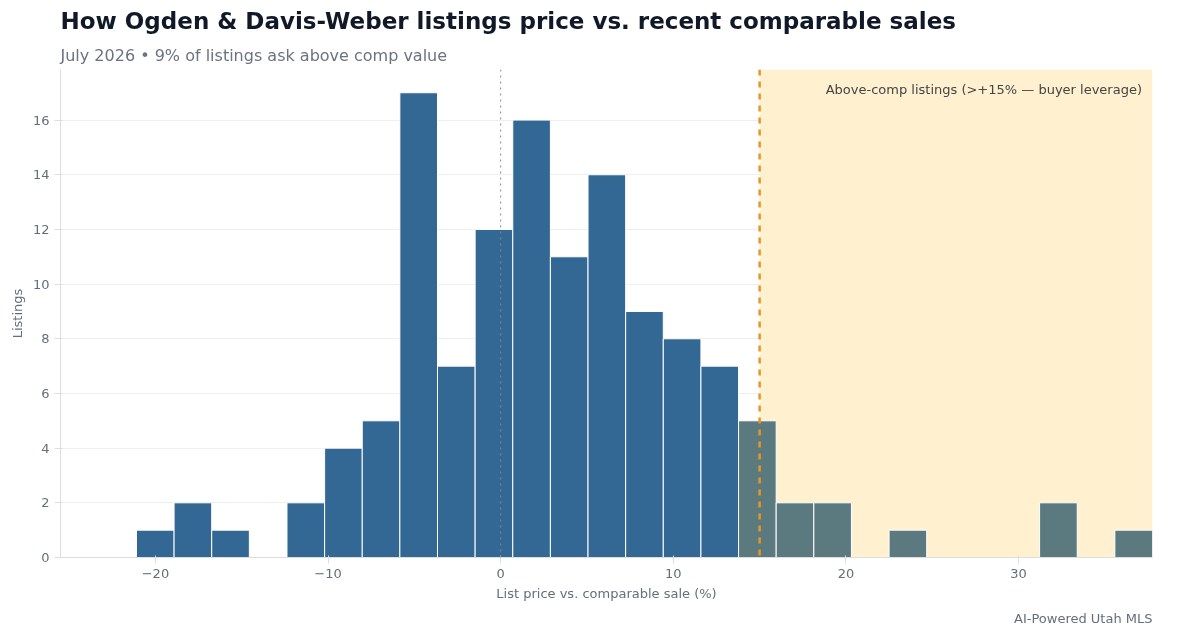 The height and width of the screenshot is (630, 1200). What do you see at coordinates (1018, 573) in the screenshot?
I see `x-tick-label: 30` at bounding box center [1018, 573].